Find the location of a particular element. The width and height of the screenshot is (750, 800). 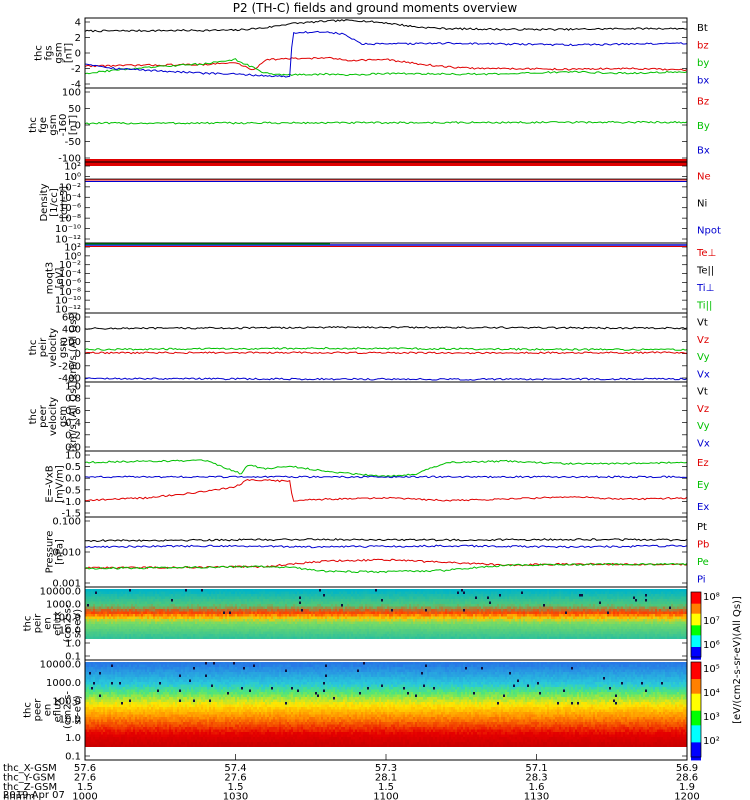

panel-4-ytick-label: -200 is located at coordinates (69, 366).